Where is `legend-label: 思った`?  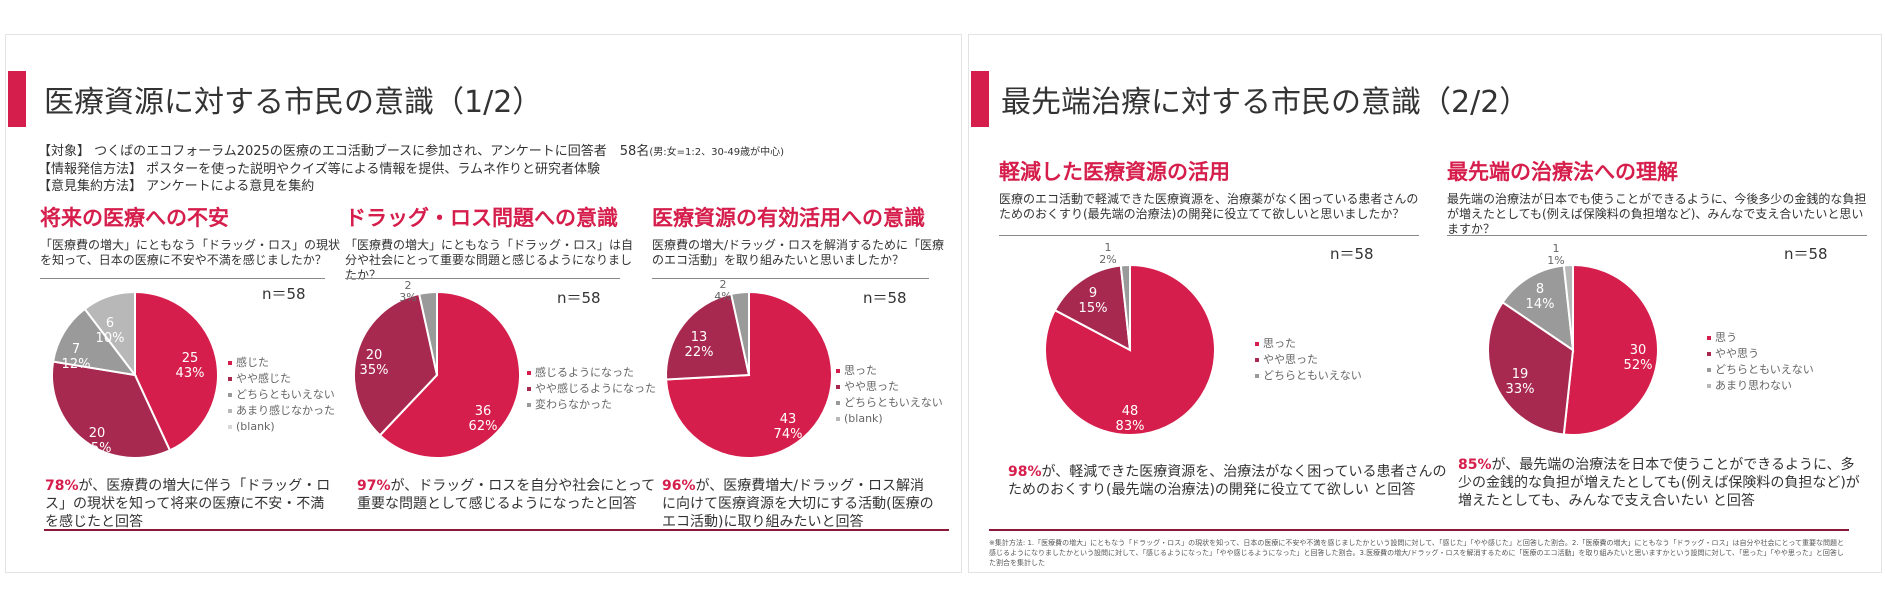
legend-label: 思った is located at coordinates (1279, 343).